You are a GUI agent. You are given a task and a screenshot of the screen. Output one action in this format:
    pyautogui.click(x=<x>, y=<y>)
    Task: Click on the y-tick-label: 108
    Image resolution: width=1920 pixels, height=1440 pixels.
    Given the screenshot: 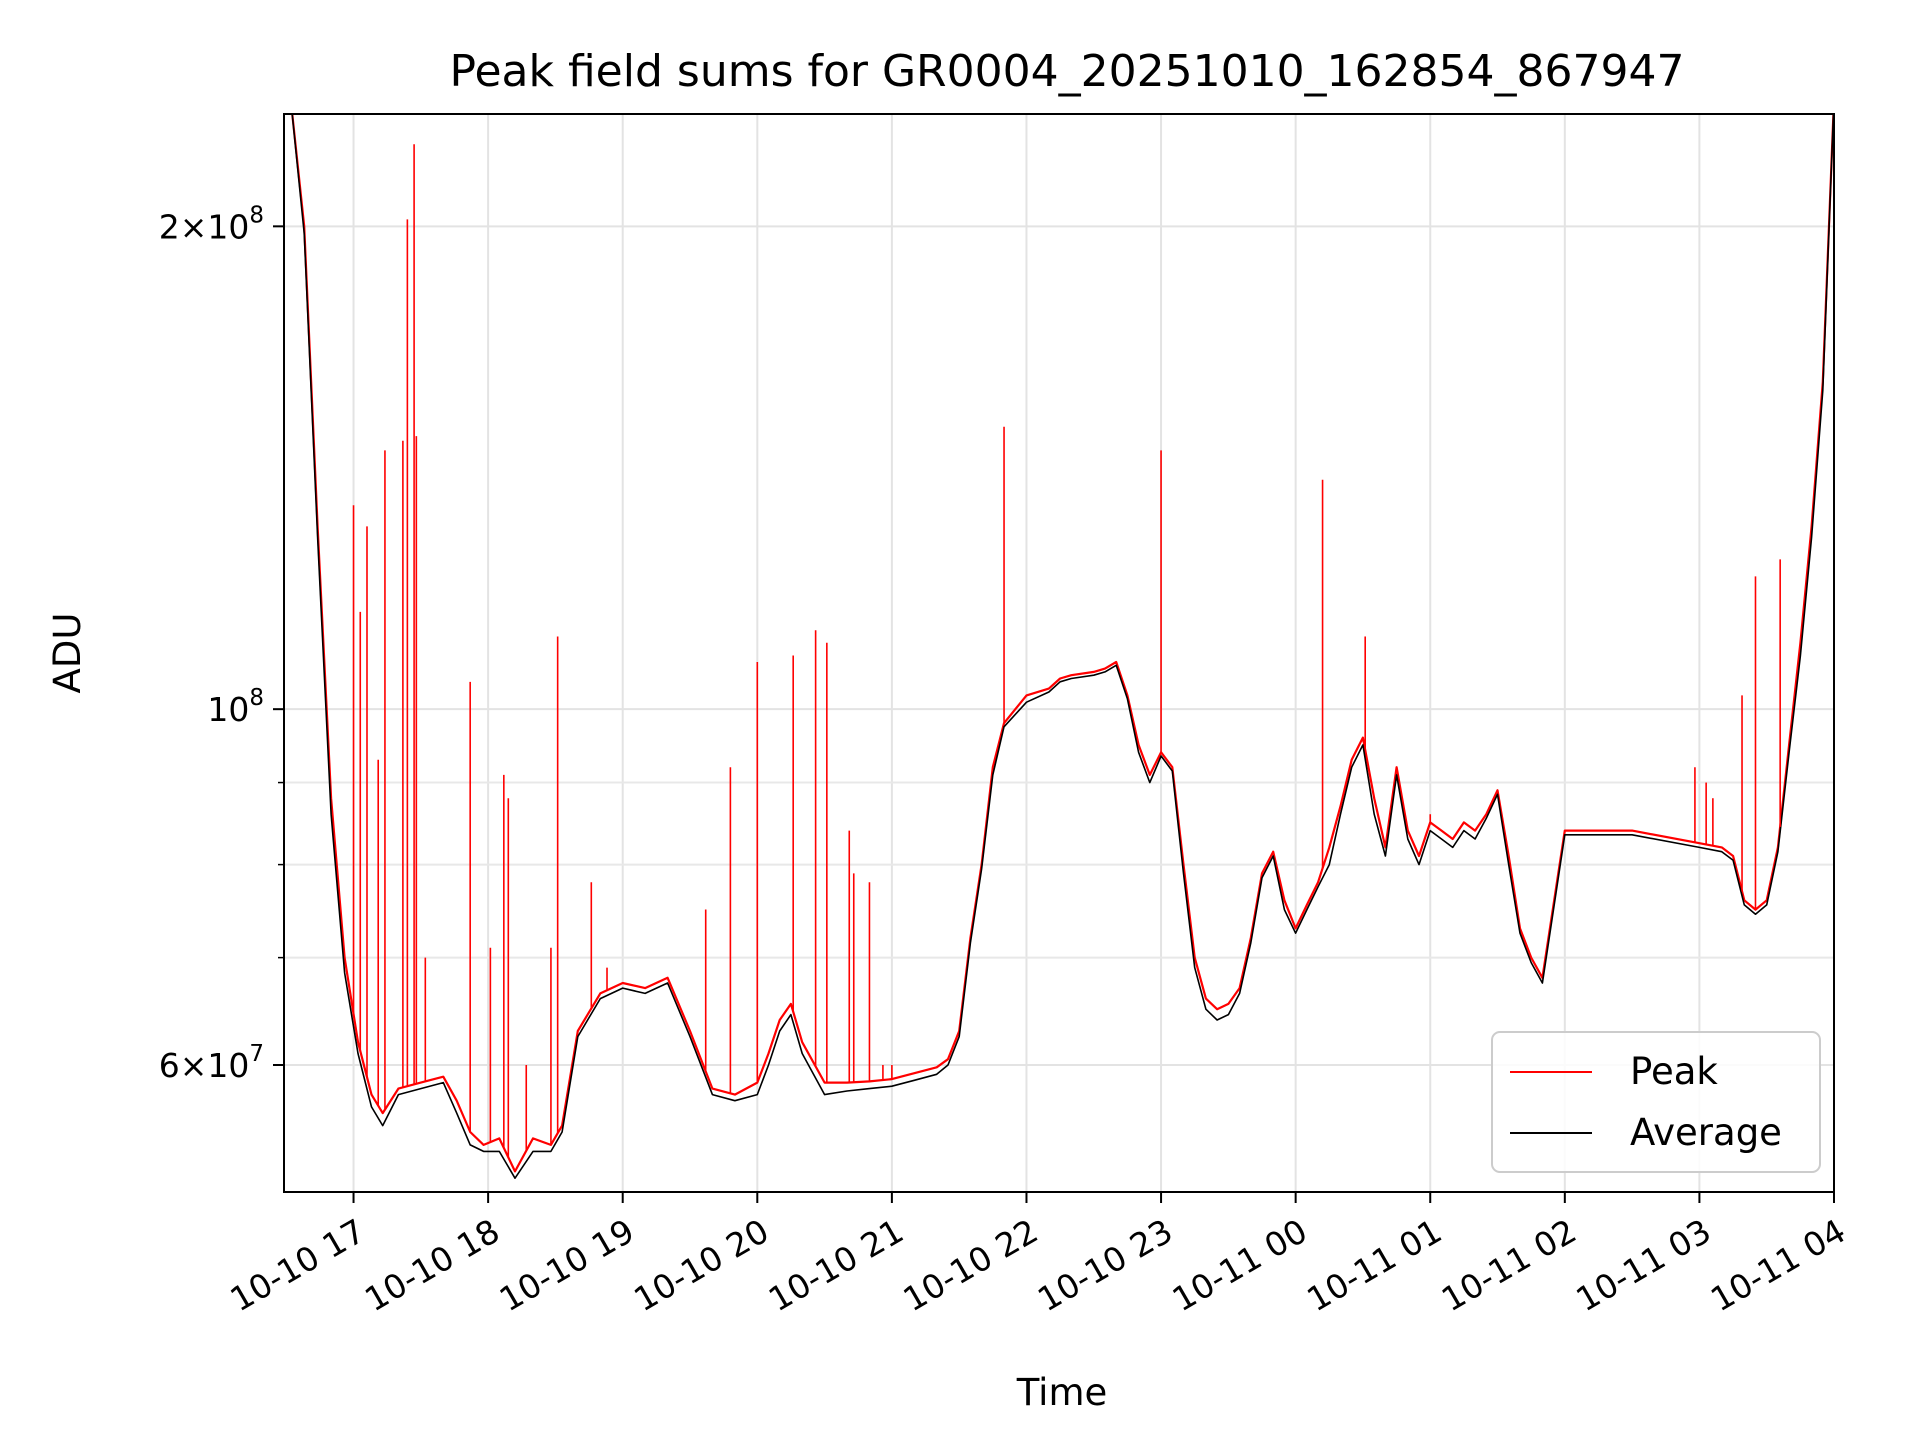 What is the action you would take?
    pyautogui.click(x=235, y=707)
    